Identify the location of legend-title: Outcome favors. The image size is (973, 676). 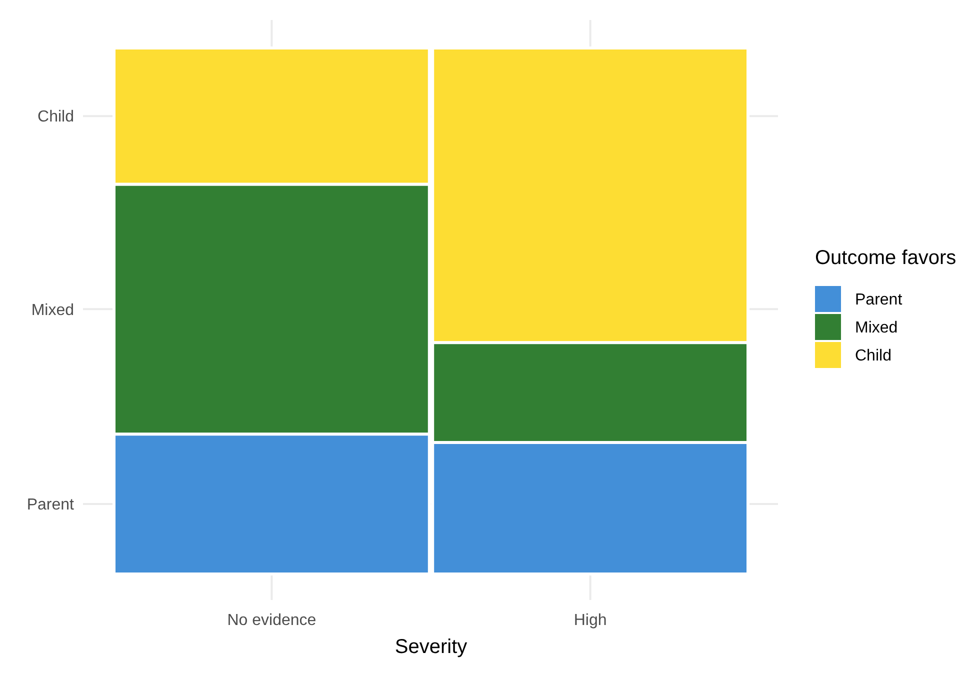
(885, 258).